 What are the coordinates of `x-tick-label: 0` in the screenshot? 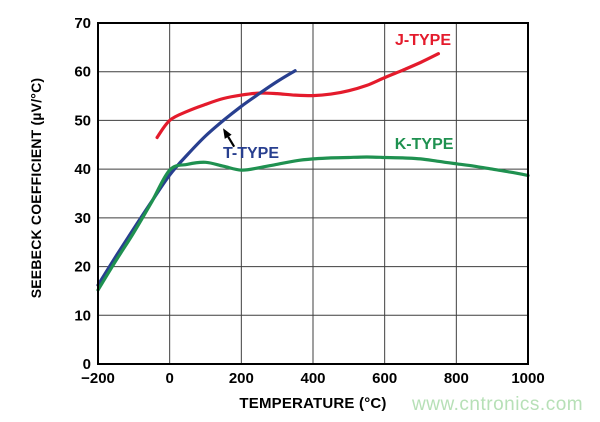 It's located at (169, 378).